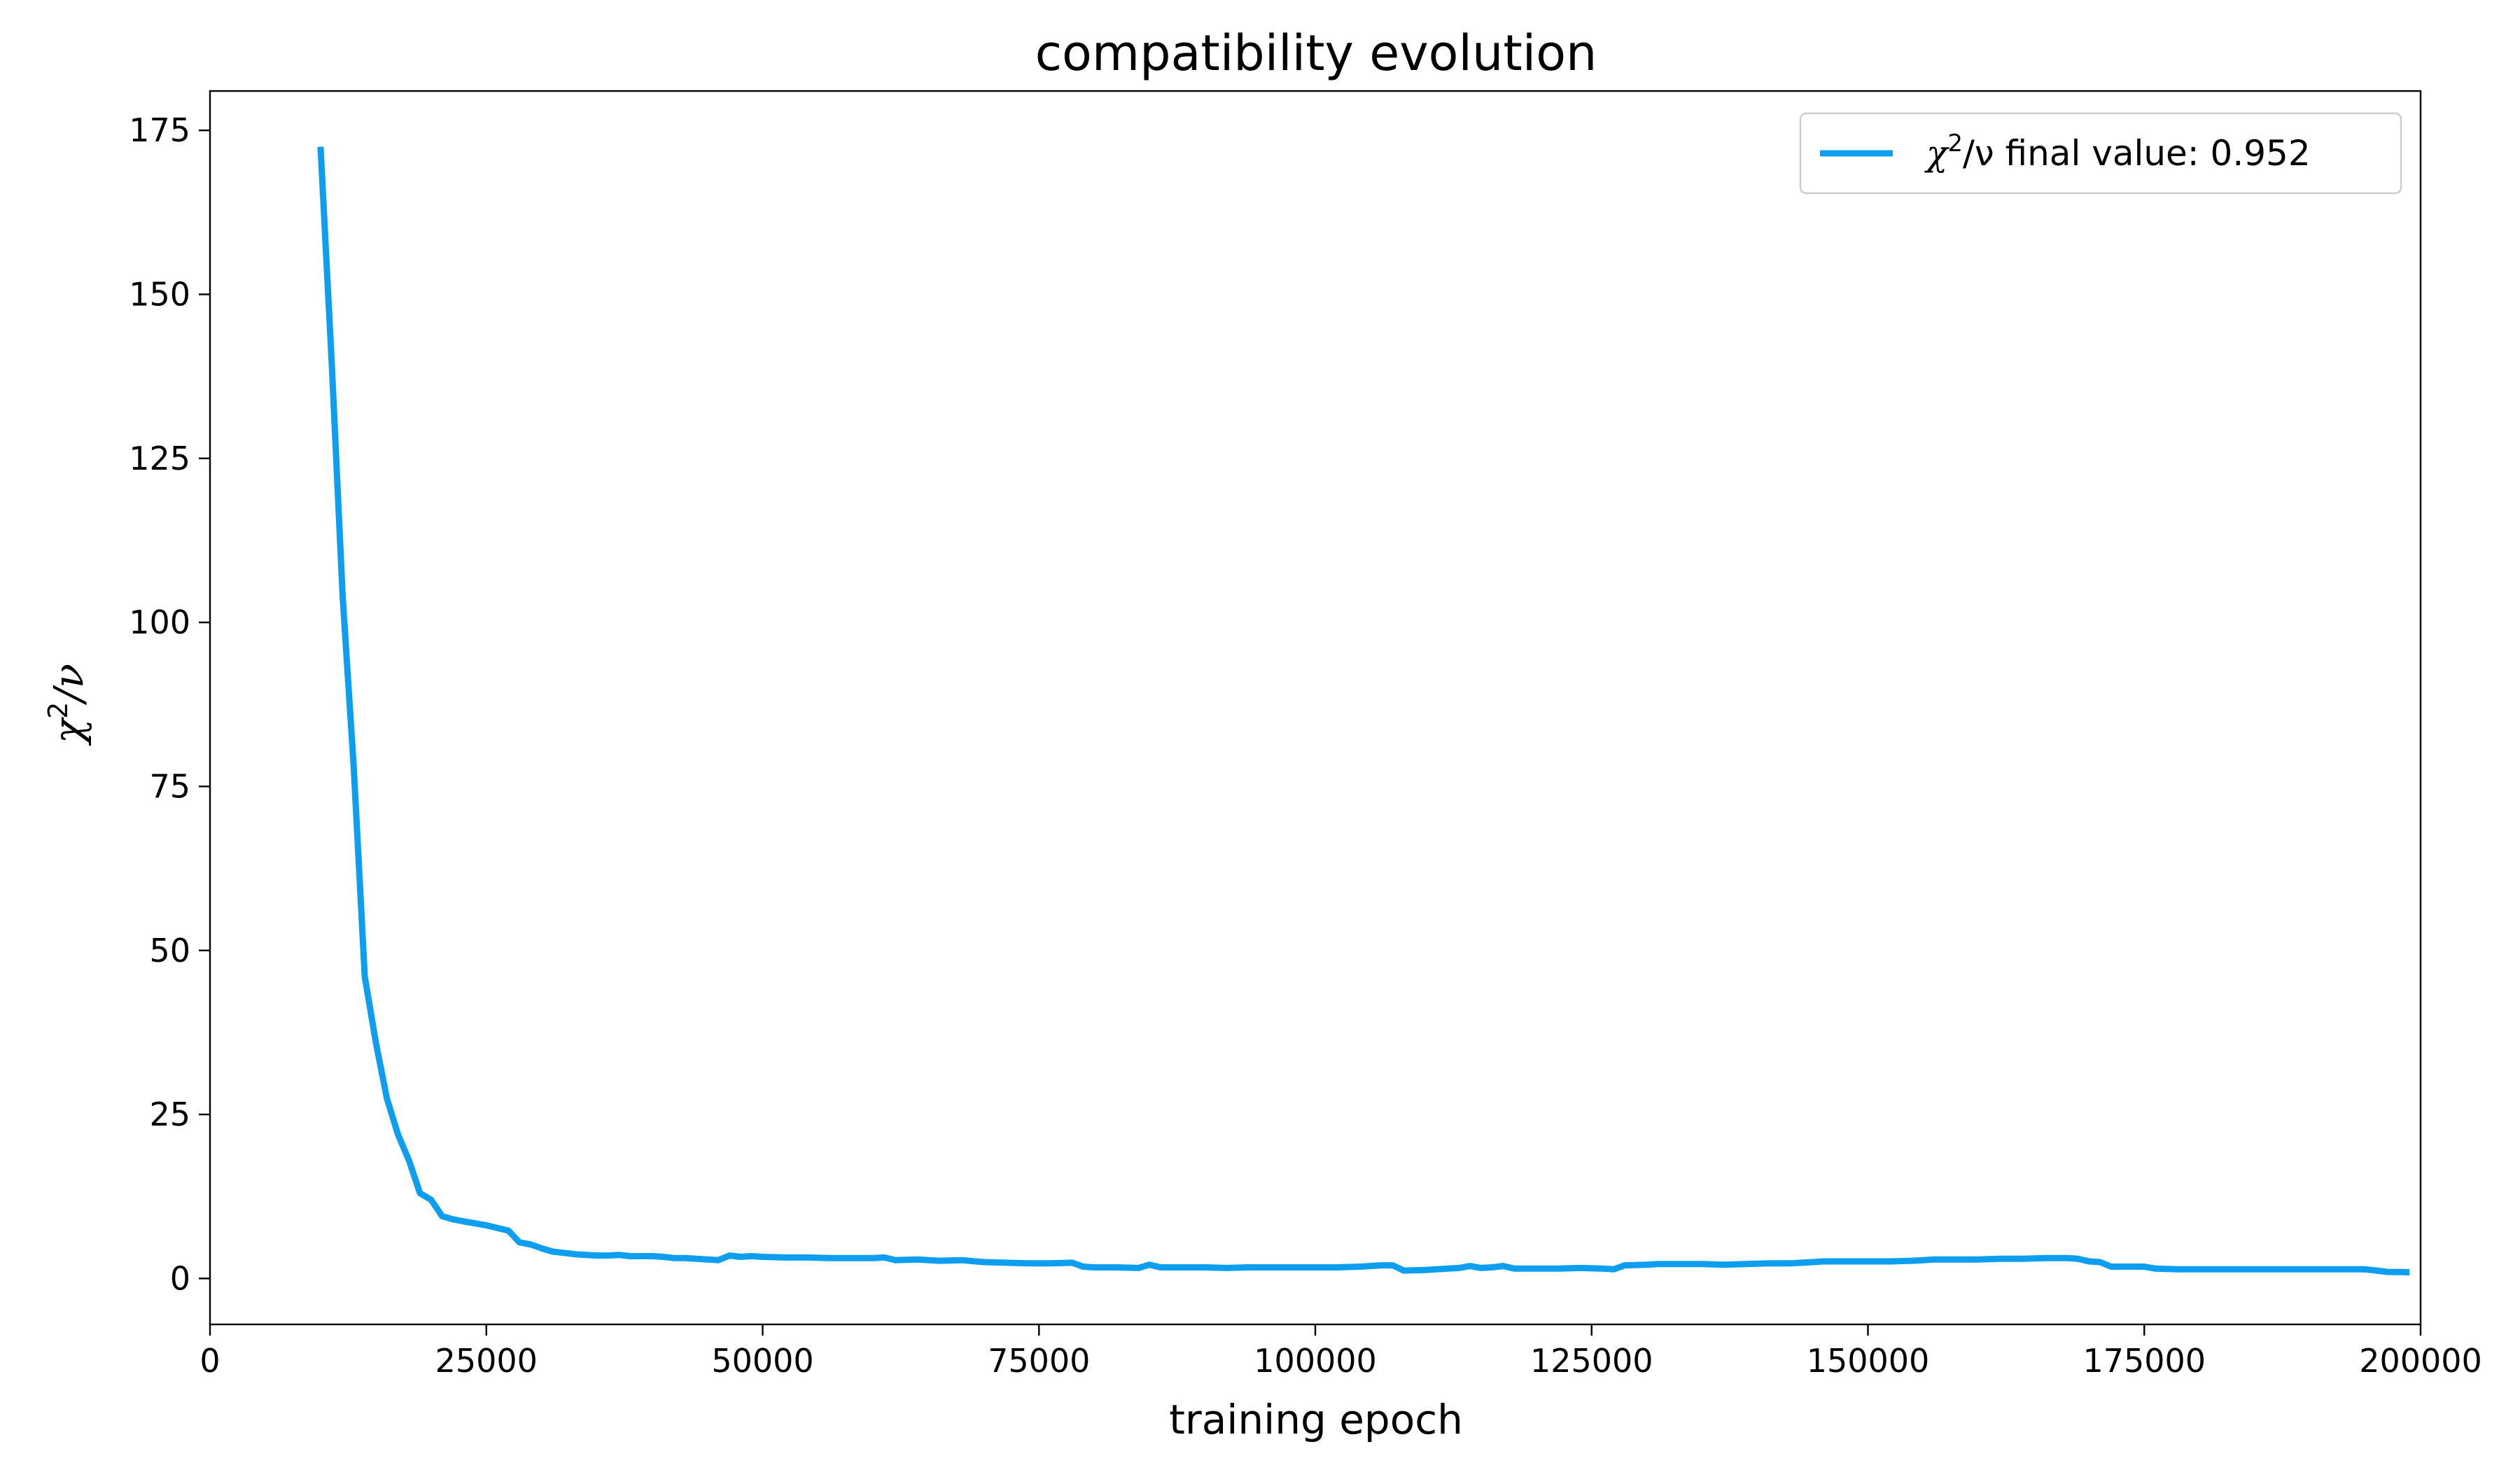 The height and width of the screenshot is (1470, 2520). I want to click on x-tick-label: 0, so click(210, 1361).